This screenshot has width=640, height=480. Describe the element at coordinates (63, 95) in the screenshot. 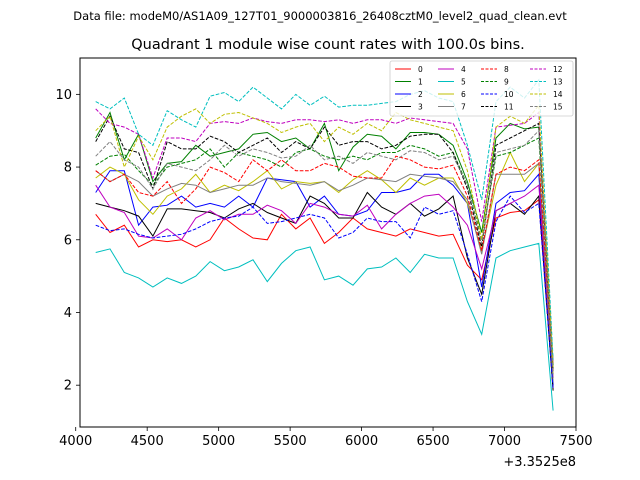

I see `y-tick-label: 10` at that location.